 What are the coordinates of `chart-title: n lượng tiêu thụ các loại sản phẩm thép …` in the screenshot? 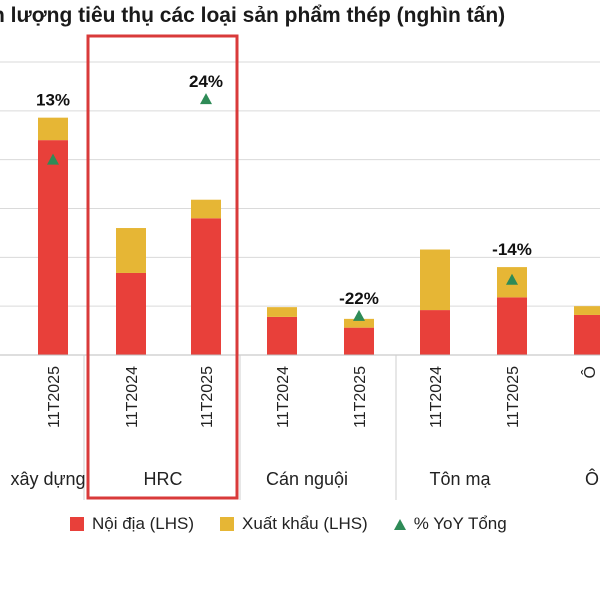 It's located at (253, 15).